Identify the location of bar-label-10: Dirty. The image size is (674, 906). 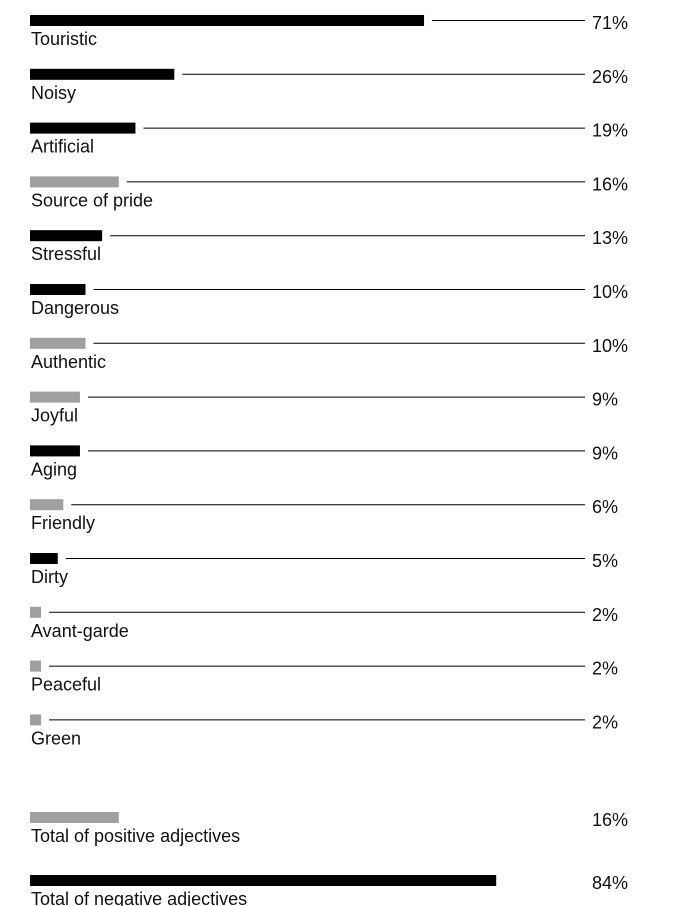
(49, 577).